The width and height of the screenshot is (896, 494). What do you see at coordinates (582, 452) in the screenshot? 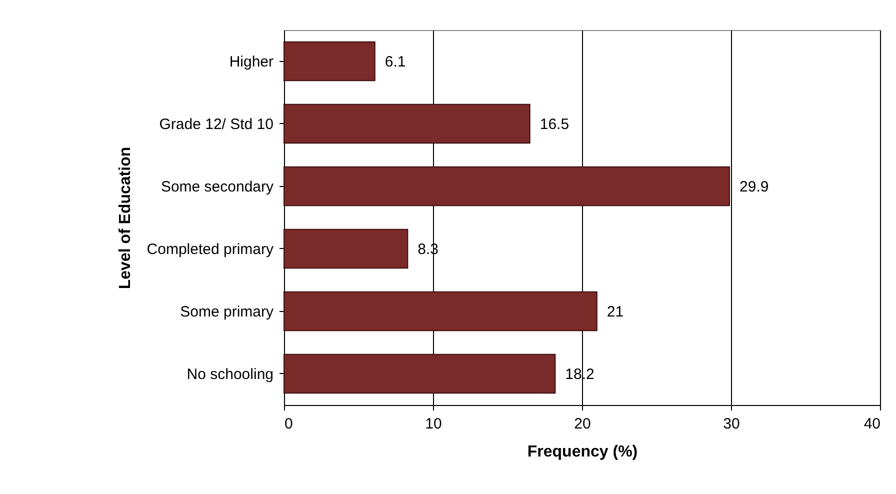
I see `x-axis-title: Frequency (%)` at bounding box center [582, 452].